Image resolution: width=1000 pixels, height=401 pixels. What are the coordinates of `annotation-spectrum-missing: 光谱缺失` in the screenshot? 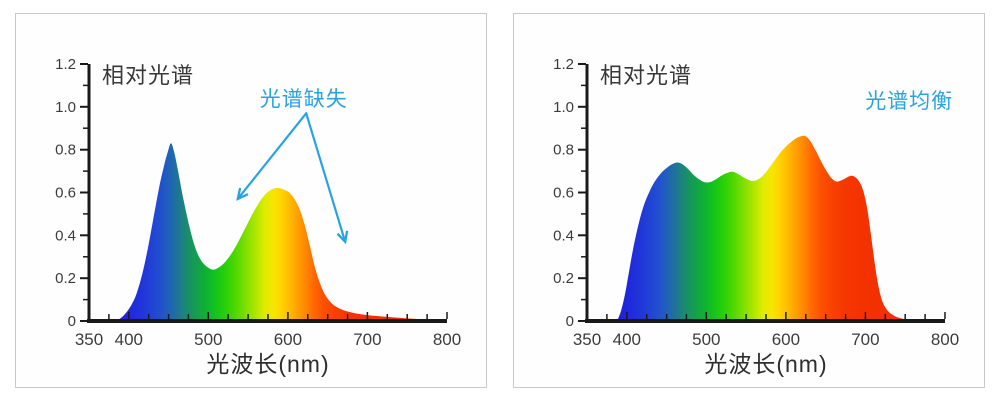 It's located at (303, 100).